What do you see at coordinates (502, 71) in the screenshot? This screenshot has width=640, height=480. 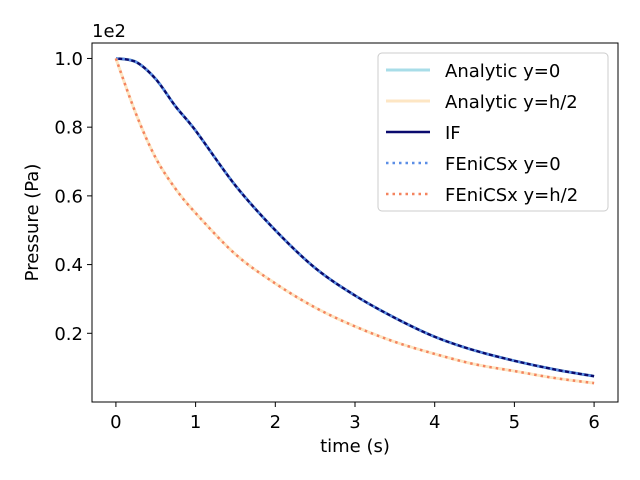 I see `legend-label: Analytic y=0` at bounding box center [502, 71].